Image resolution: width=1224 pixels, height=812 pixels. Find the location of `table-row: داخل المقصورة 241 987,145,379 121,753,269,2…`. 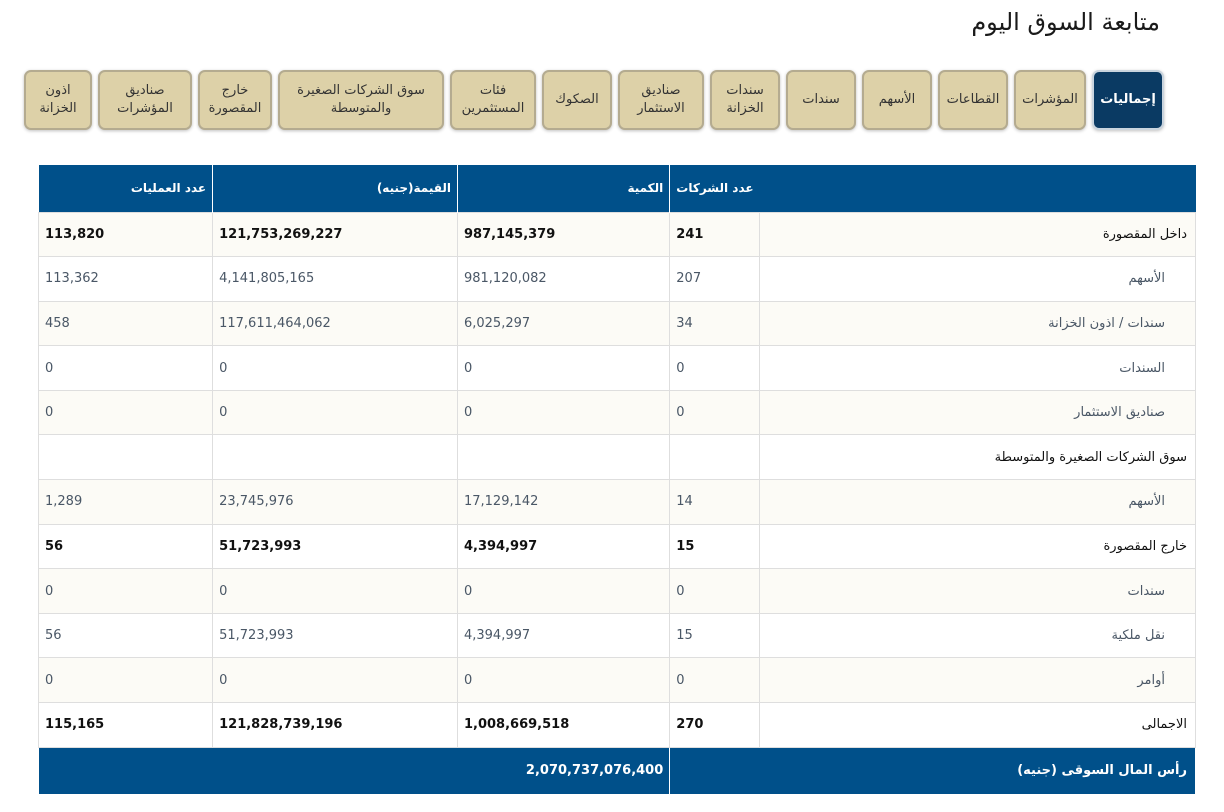

table-row: داخل المقصورة 241 987,145,379 121,753,269,2… is located at coordinates (616, 234).